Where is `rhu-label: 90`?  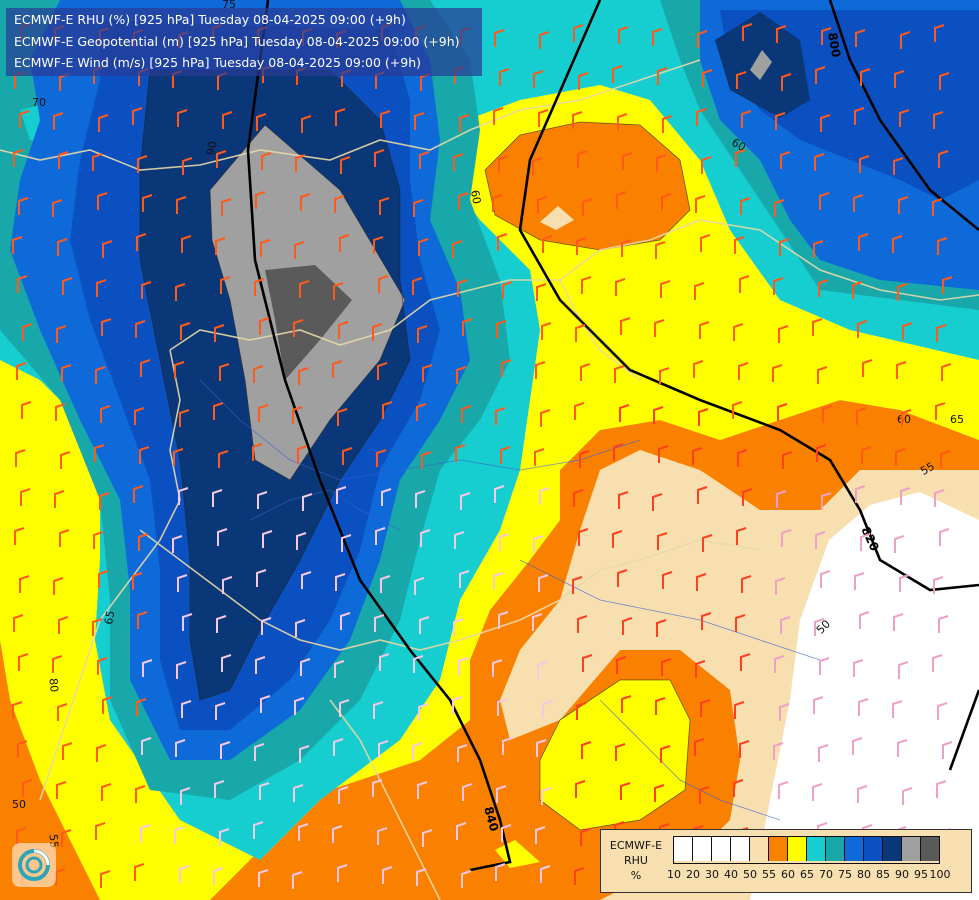 rhu-label: 90 is located at coordinates (211, 148).